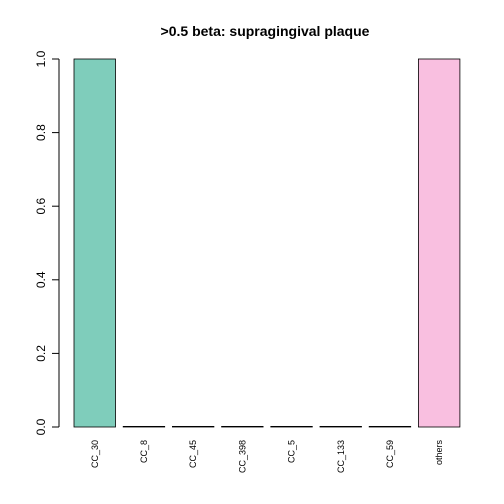 The image size is (504, 504). What do you see at coordinates (41, 426) in the screenshot?
I see `y-tick-label: 0.0` at bounding box center [41, 426].